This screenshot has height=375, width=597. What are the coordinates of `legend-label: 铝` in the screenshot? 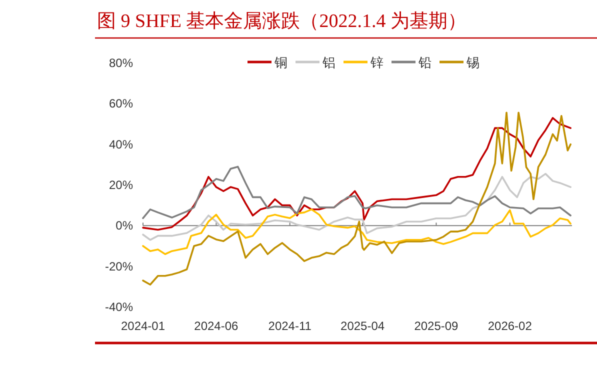 It's located at (329, 62).